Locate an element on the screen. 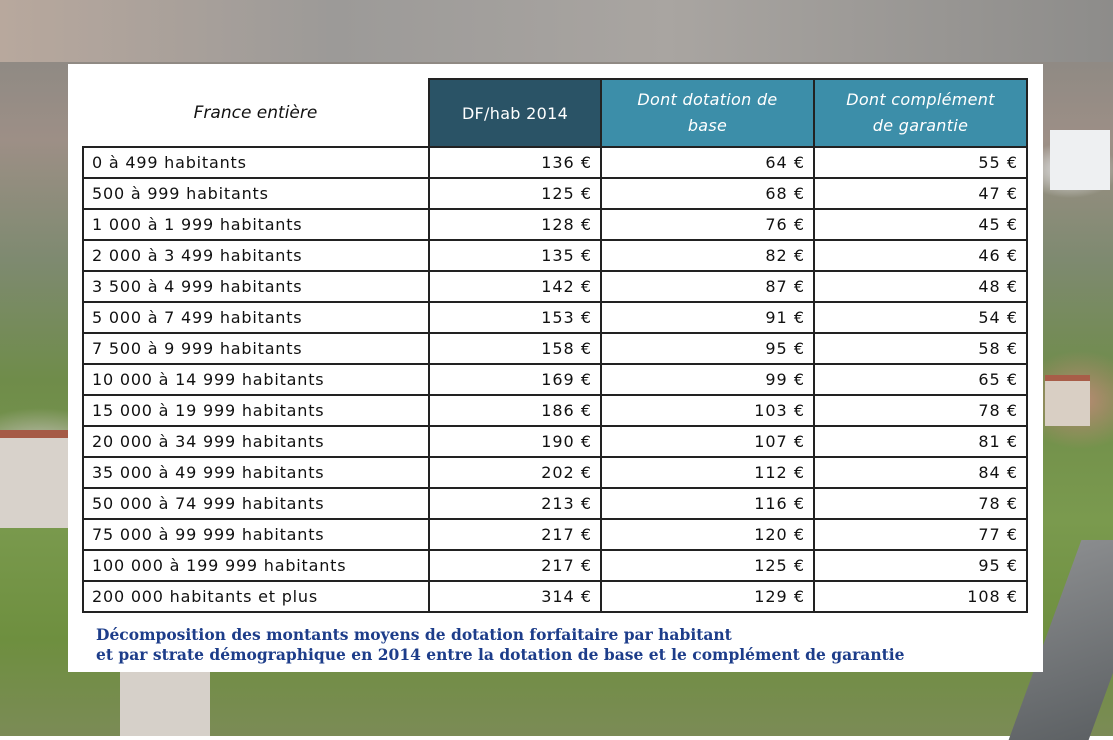 This screenshot has width=1113, height=740. table-row: 7 500 à 9 999 habitants 158 €95 €58 € is located at coordinates (555, 348).